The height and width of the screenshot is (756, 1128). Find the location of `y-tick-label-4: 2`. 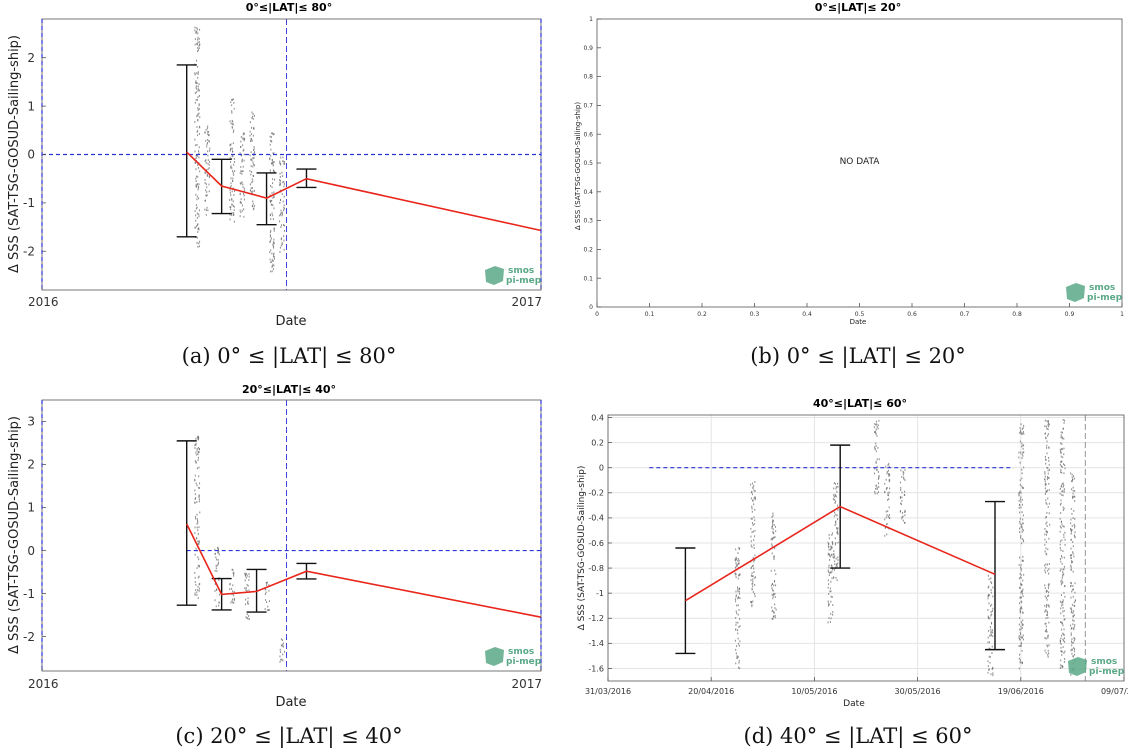

y-tick-label-4: 2 is located at coordinates (31, 465).